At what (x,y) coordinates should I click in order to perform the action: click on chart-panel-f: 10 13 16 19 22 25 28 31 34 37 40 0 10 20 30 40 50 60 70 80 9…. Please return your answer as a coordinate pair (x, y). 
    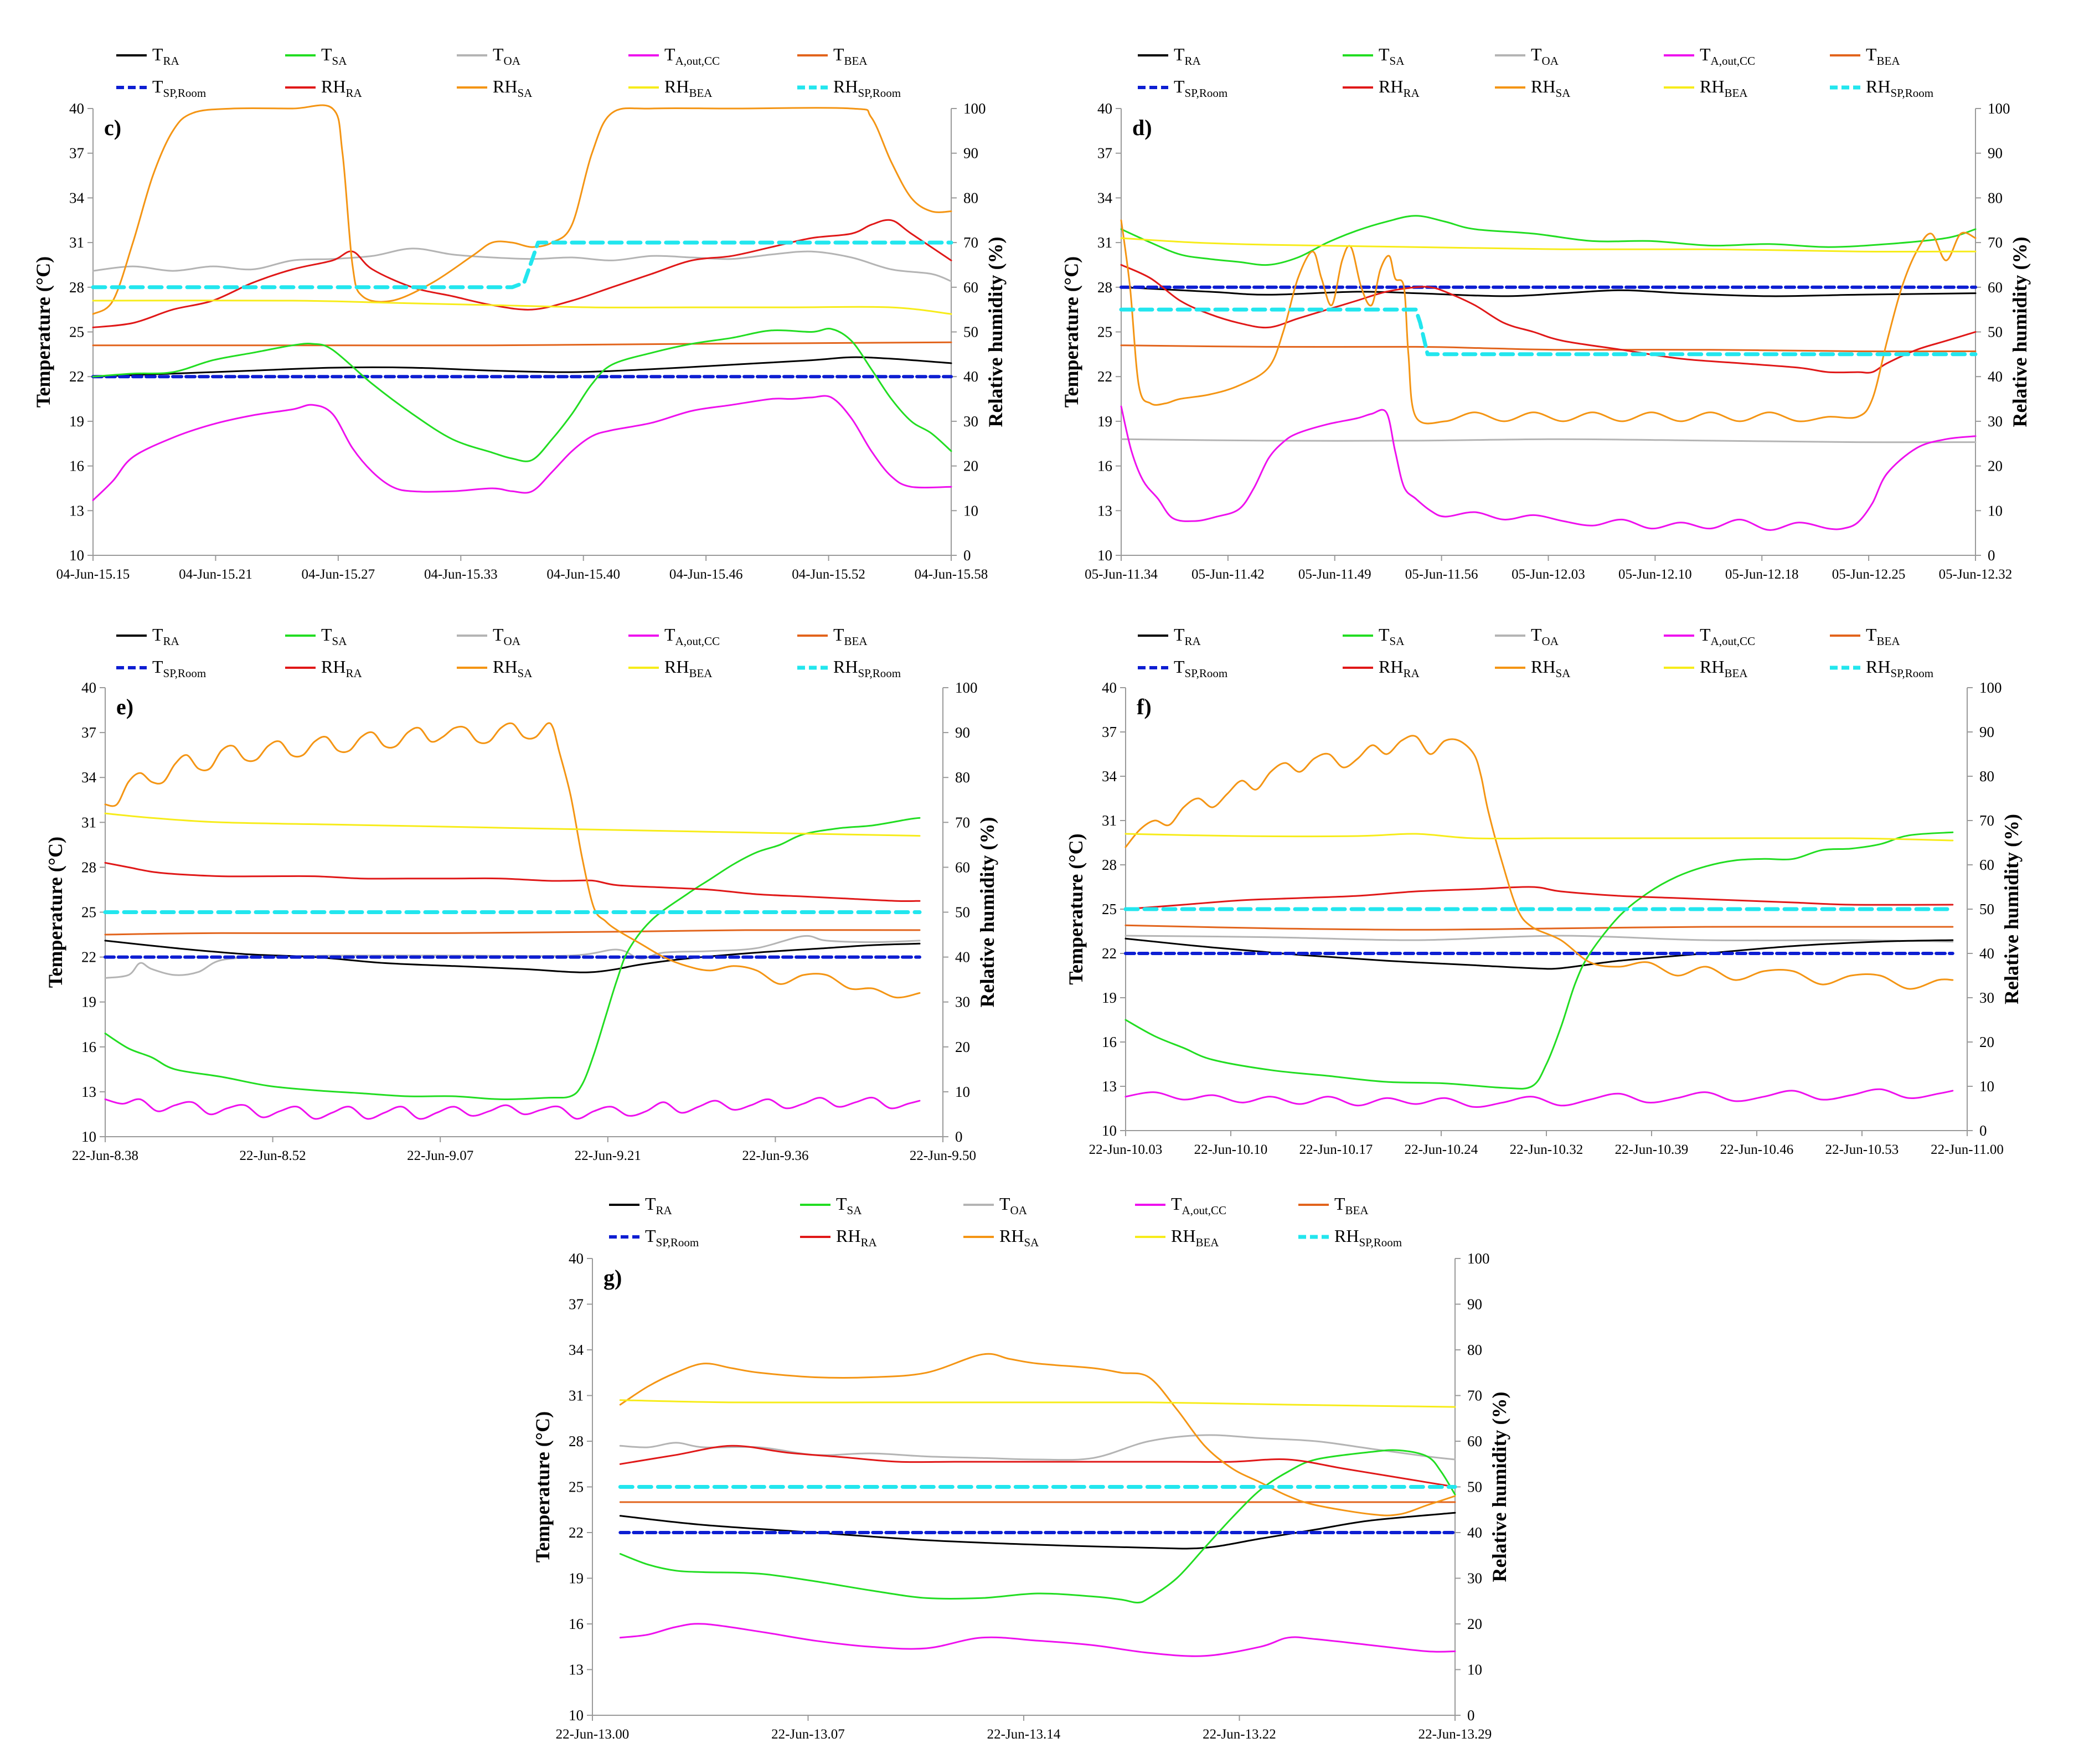
    Looking at the image, I should click on (1544, 891).